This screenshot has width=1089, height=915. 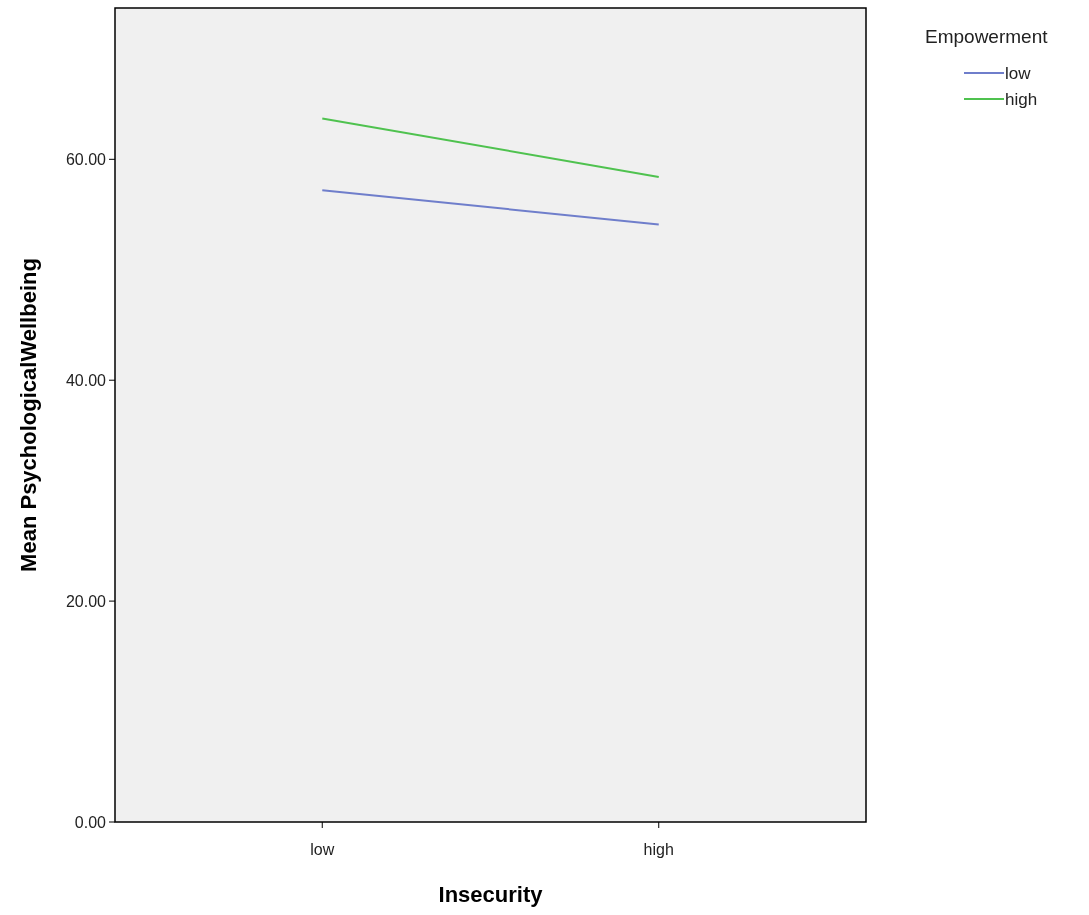 I want to click on legend-label: high, so click(x=1021, y=99).